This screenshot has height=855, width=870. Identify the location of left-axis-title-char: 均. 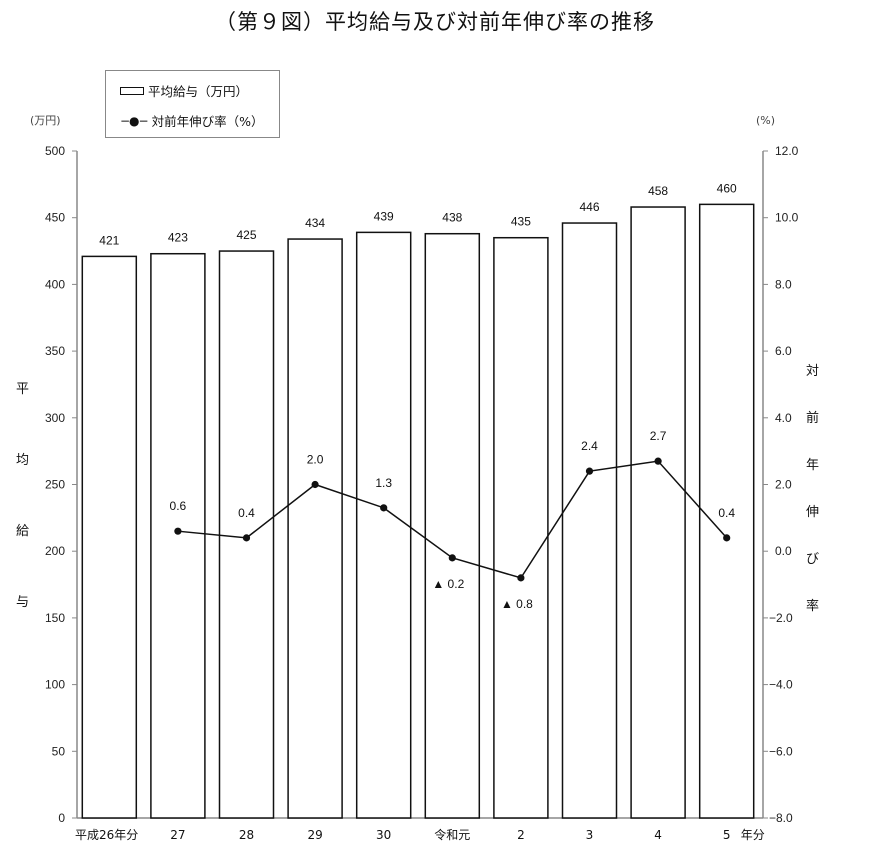
(23, 460).